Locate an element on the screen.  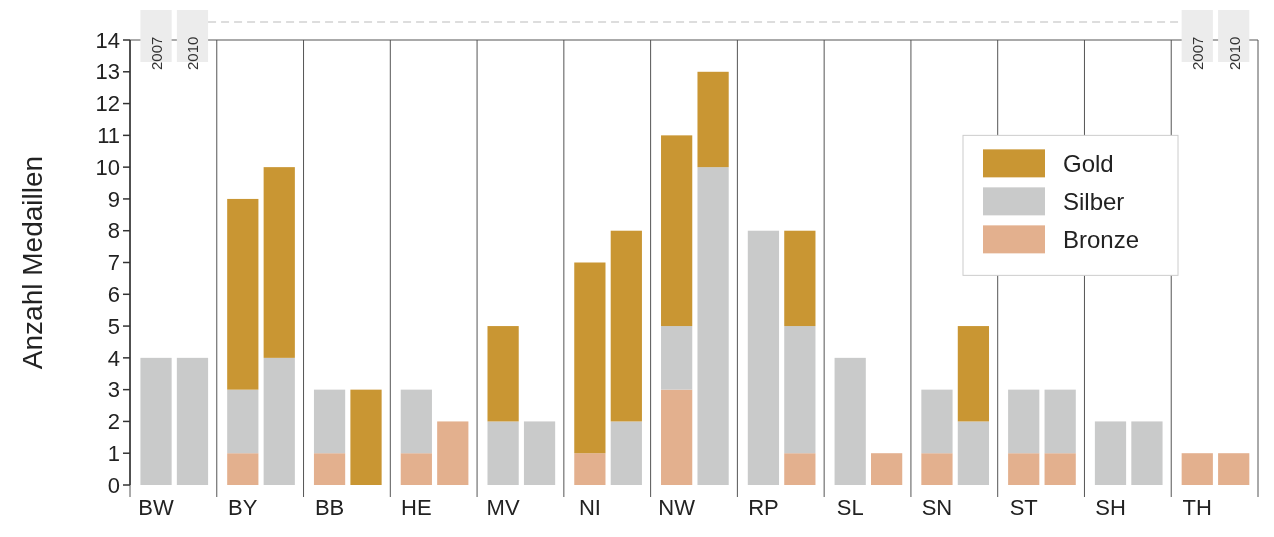
y-tick-label: 12 is located at coordinates (107, 104).